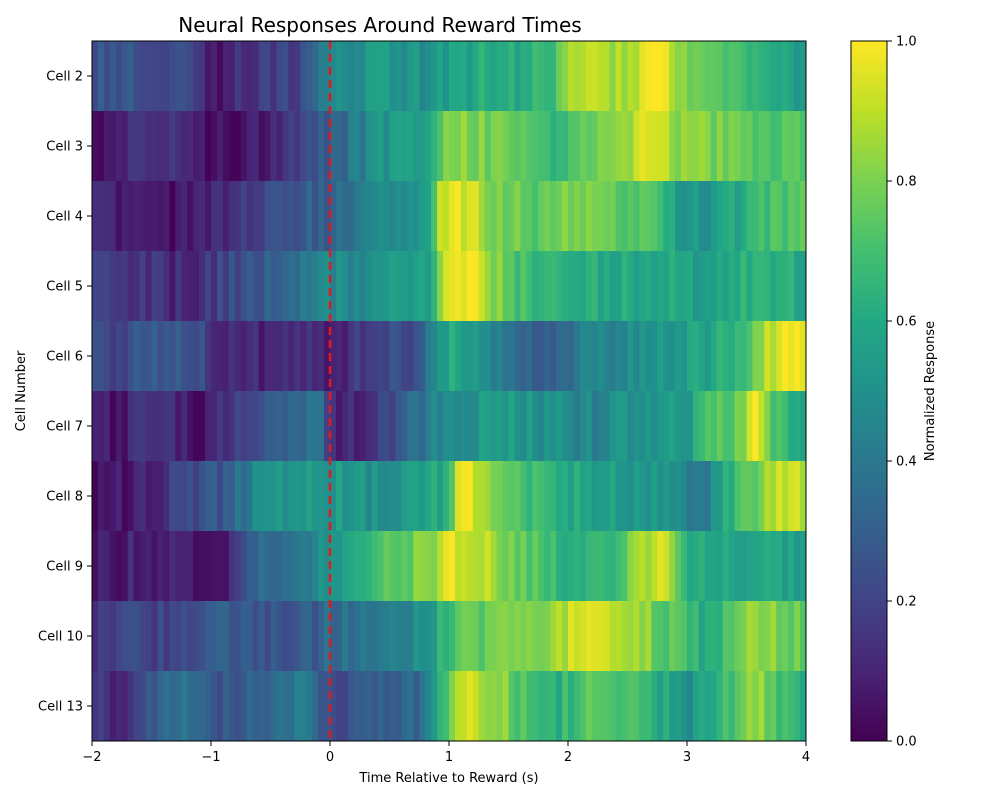 The width and height of the screenshot is (1000, 804). Describe the element at coordinates (883, 392) in the screenshot. I see `colorbar: 0.0 0.2 0.4 0.6 0.8 1.0` at that location.